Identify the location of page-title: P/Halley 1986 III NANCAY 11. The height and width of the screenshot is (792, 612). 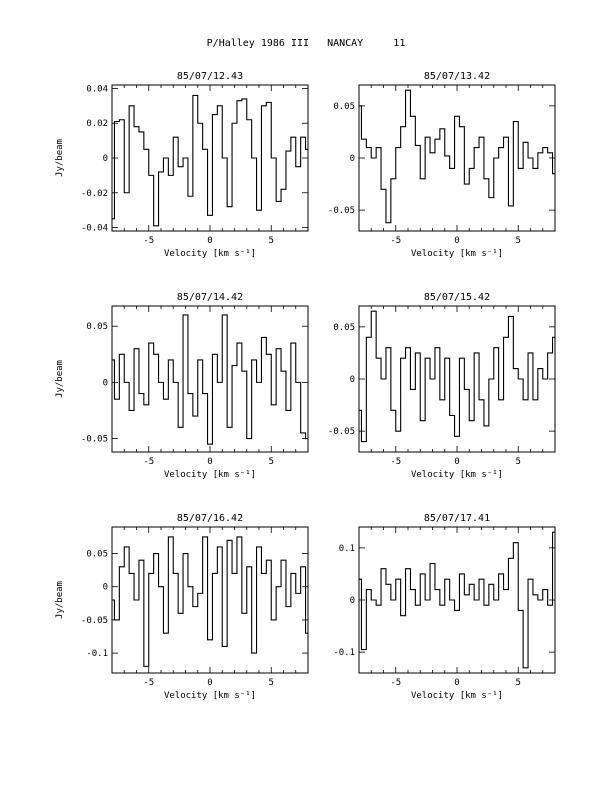
(306, 43).